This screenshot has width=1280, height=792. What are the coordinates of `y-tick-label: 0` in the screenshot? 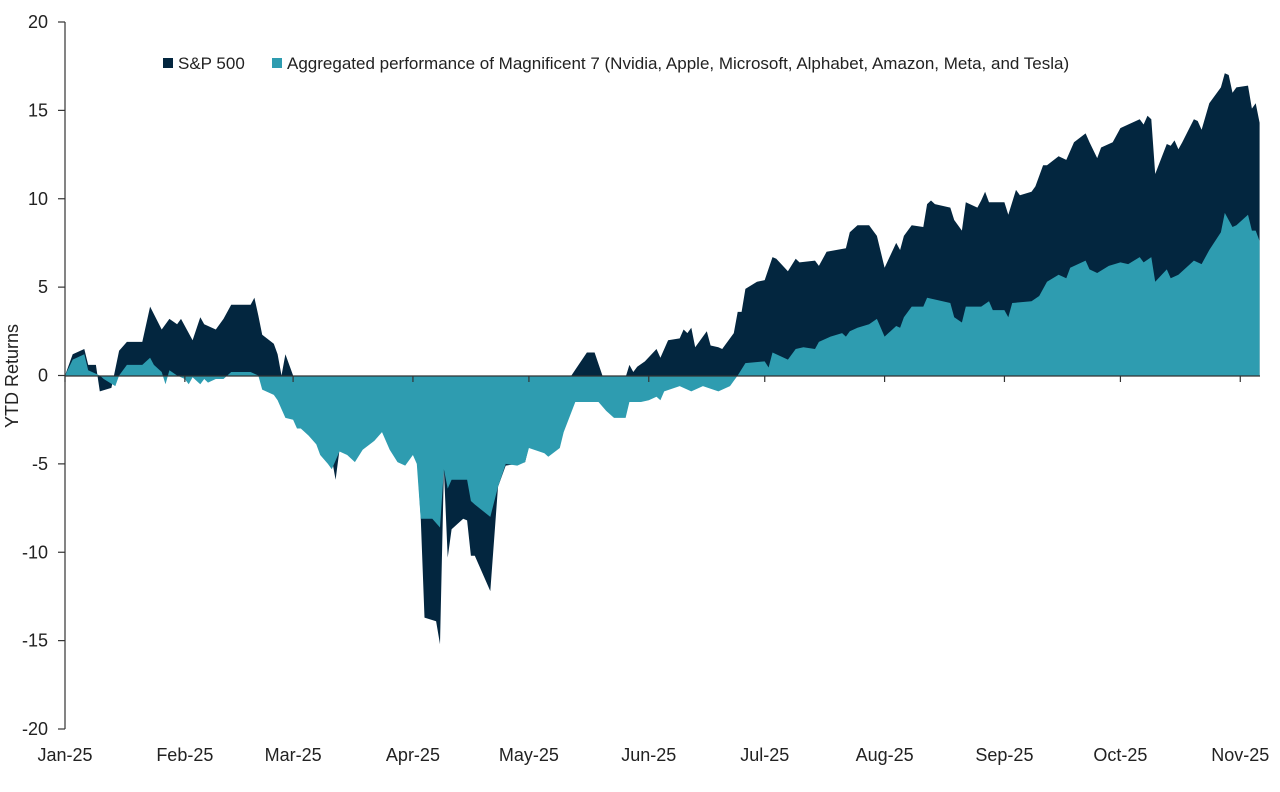 It's located at (43, 376).